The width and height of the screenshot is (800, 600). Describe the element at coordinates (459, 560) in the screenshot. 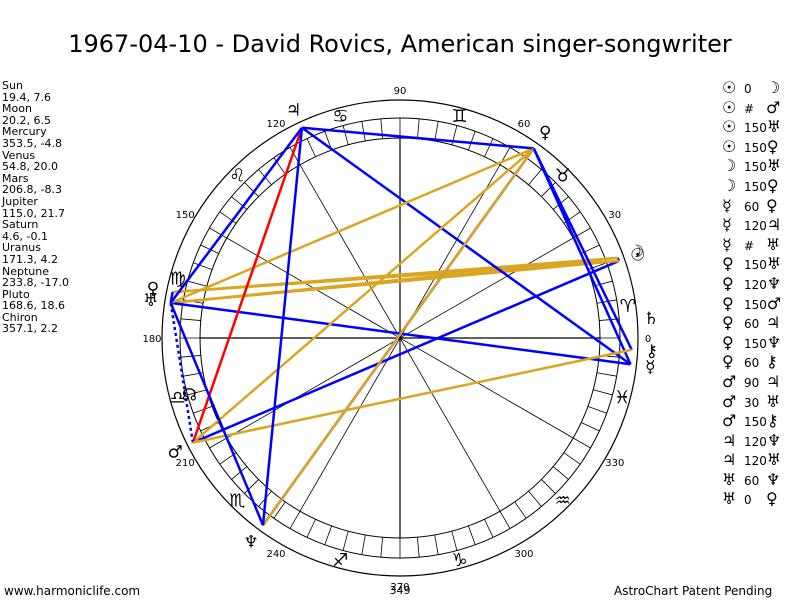

I see `zodiac-capricorn-glyph: ♑` at that location.